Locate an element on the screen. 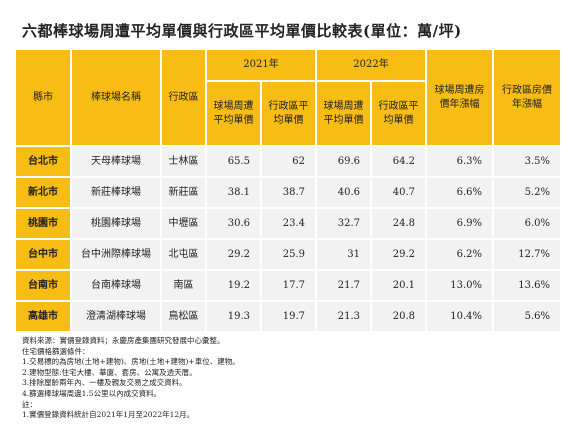 Image resolution: width=575 pixels, height=431 pixels. data-cell: 64.2 is located at coordinates (399, 161).